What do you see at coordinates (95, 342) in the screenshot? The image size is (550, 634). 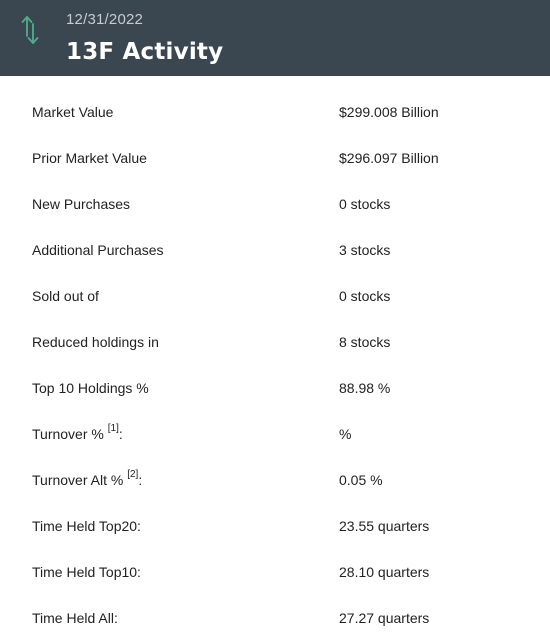 I see `row-label: Reduced holdings in` at bounding box center [95, 342].